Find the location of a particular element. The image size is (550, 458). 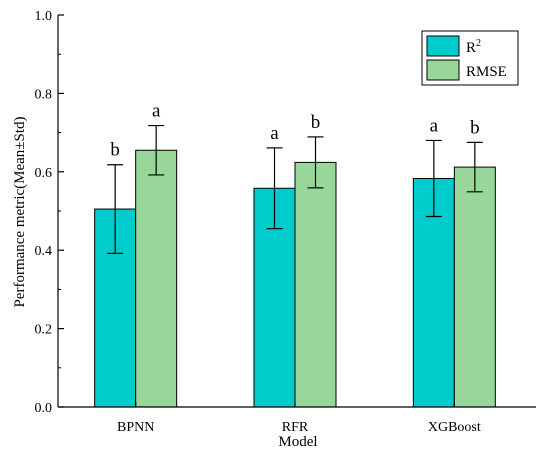

y-tick-label: 0.0 is located at coordinates (44, 408).